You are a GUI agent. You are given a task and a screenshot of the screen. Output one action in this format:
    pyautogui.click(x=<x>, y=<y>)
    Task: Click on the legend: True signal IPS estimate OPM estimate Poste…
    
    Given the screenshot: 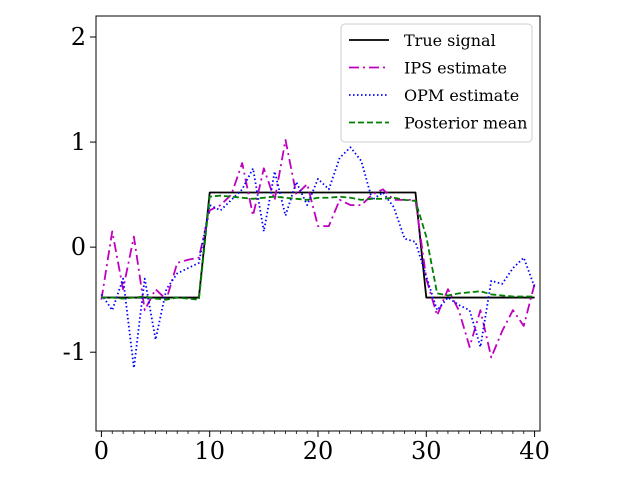 What is the action you would take?
    pyautogui.click(x=436, y=83)
    